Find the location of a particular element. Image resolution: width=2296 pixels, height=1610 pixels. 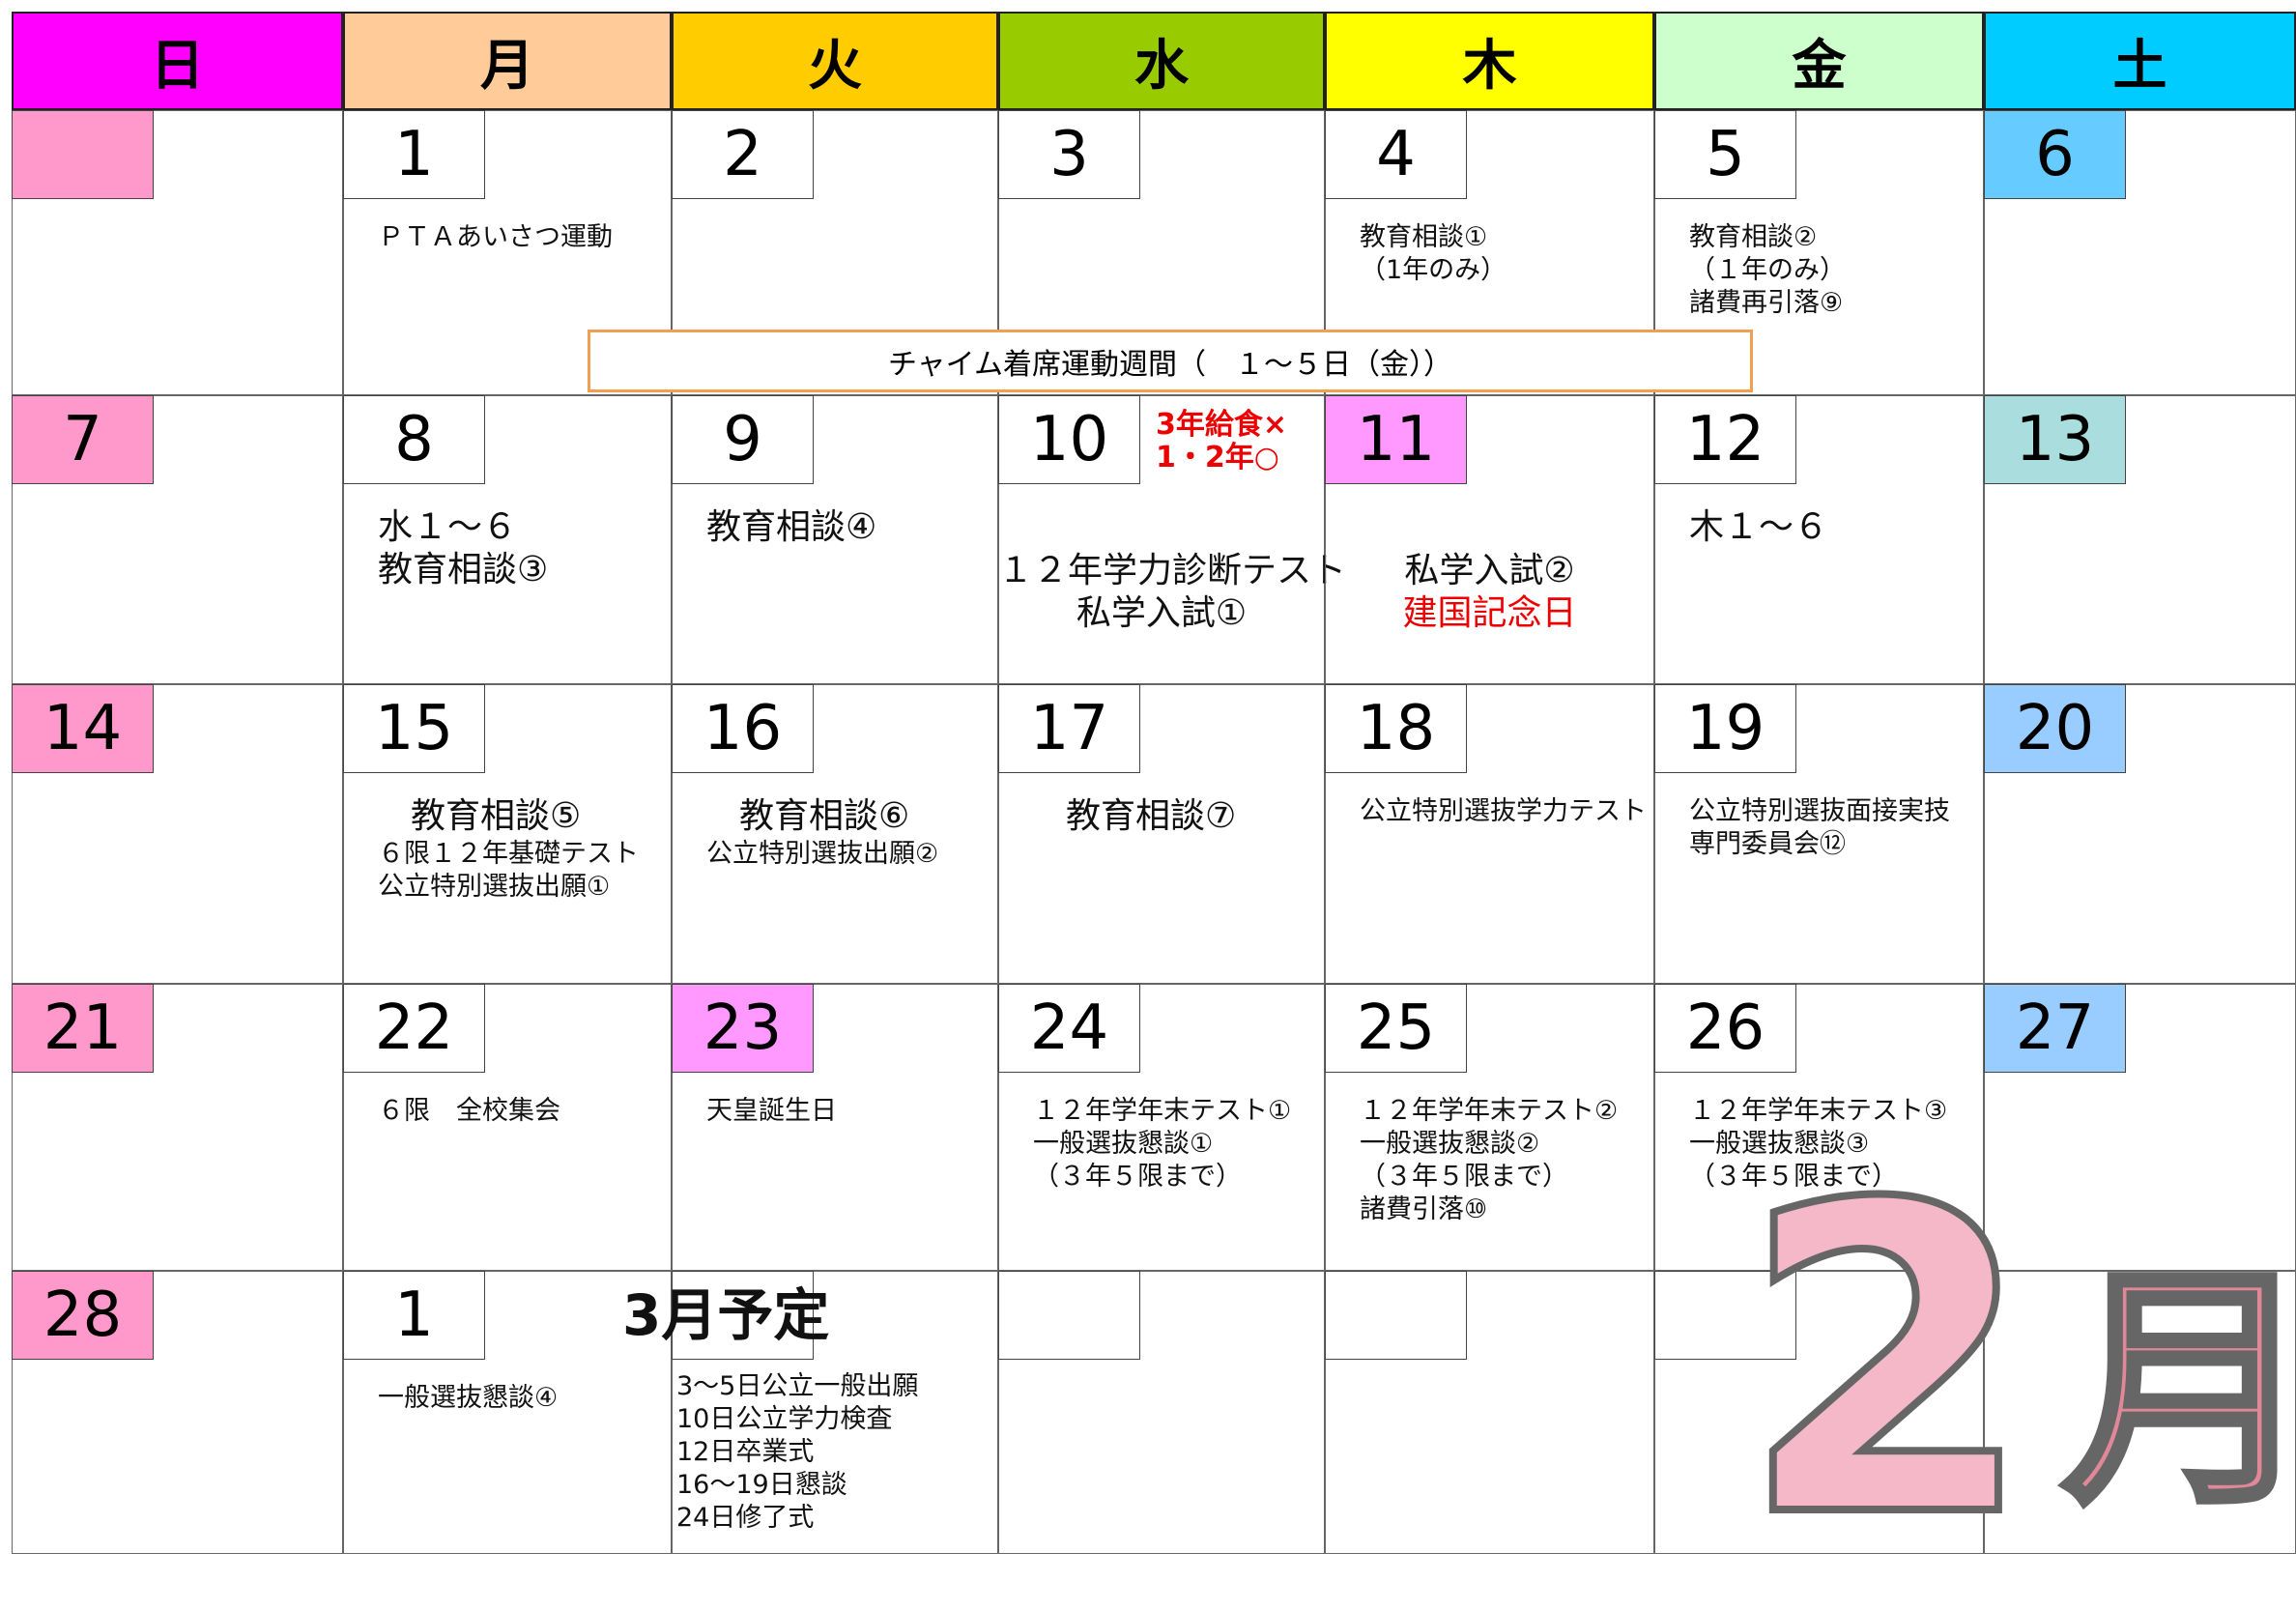

event-note: １２年学年末テスト② is located at coordinates (1489, 1111).